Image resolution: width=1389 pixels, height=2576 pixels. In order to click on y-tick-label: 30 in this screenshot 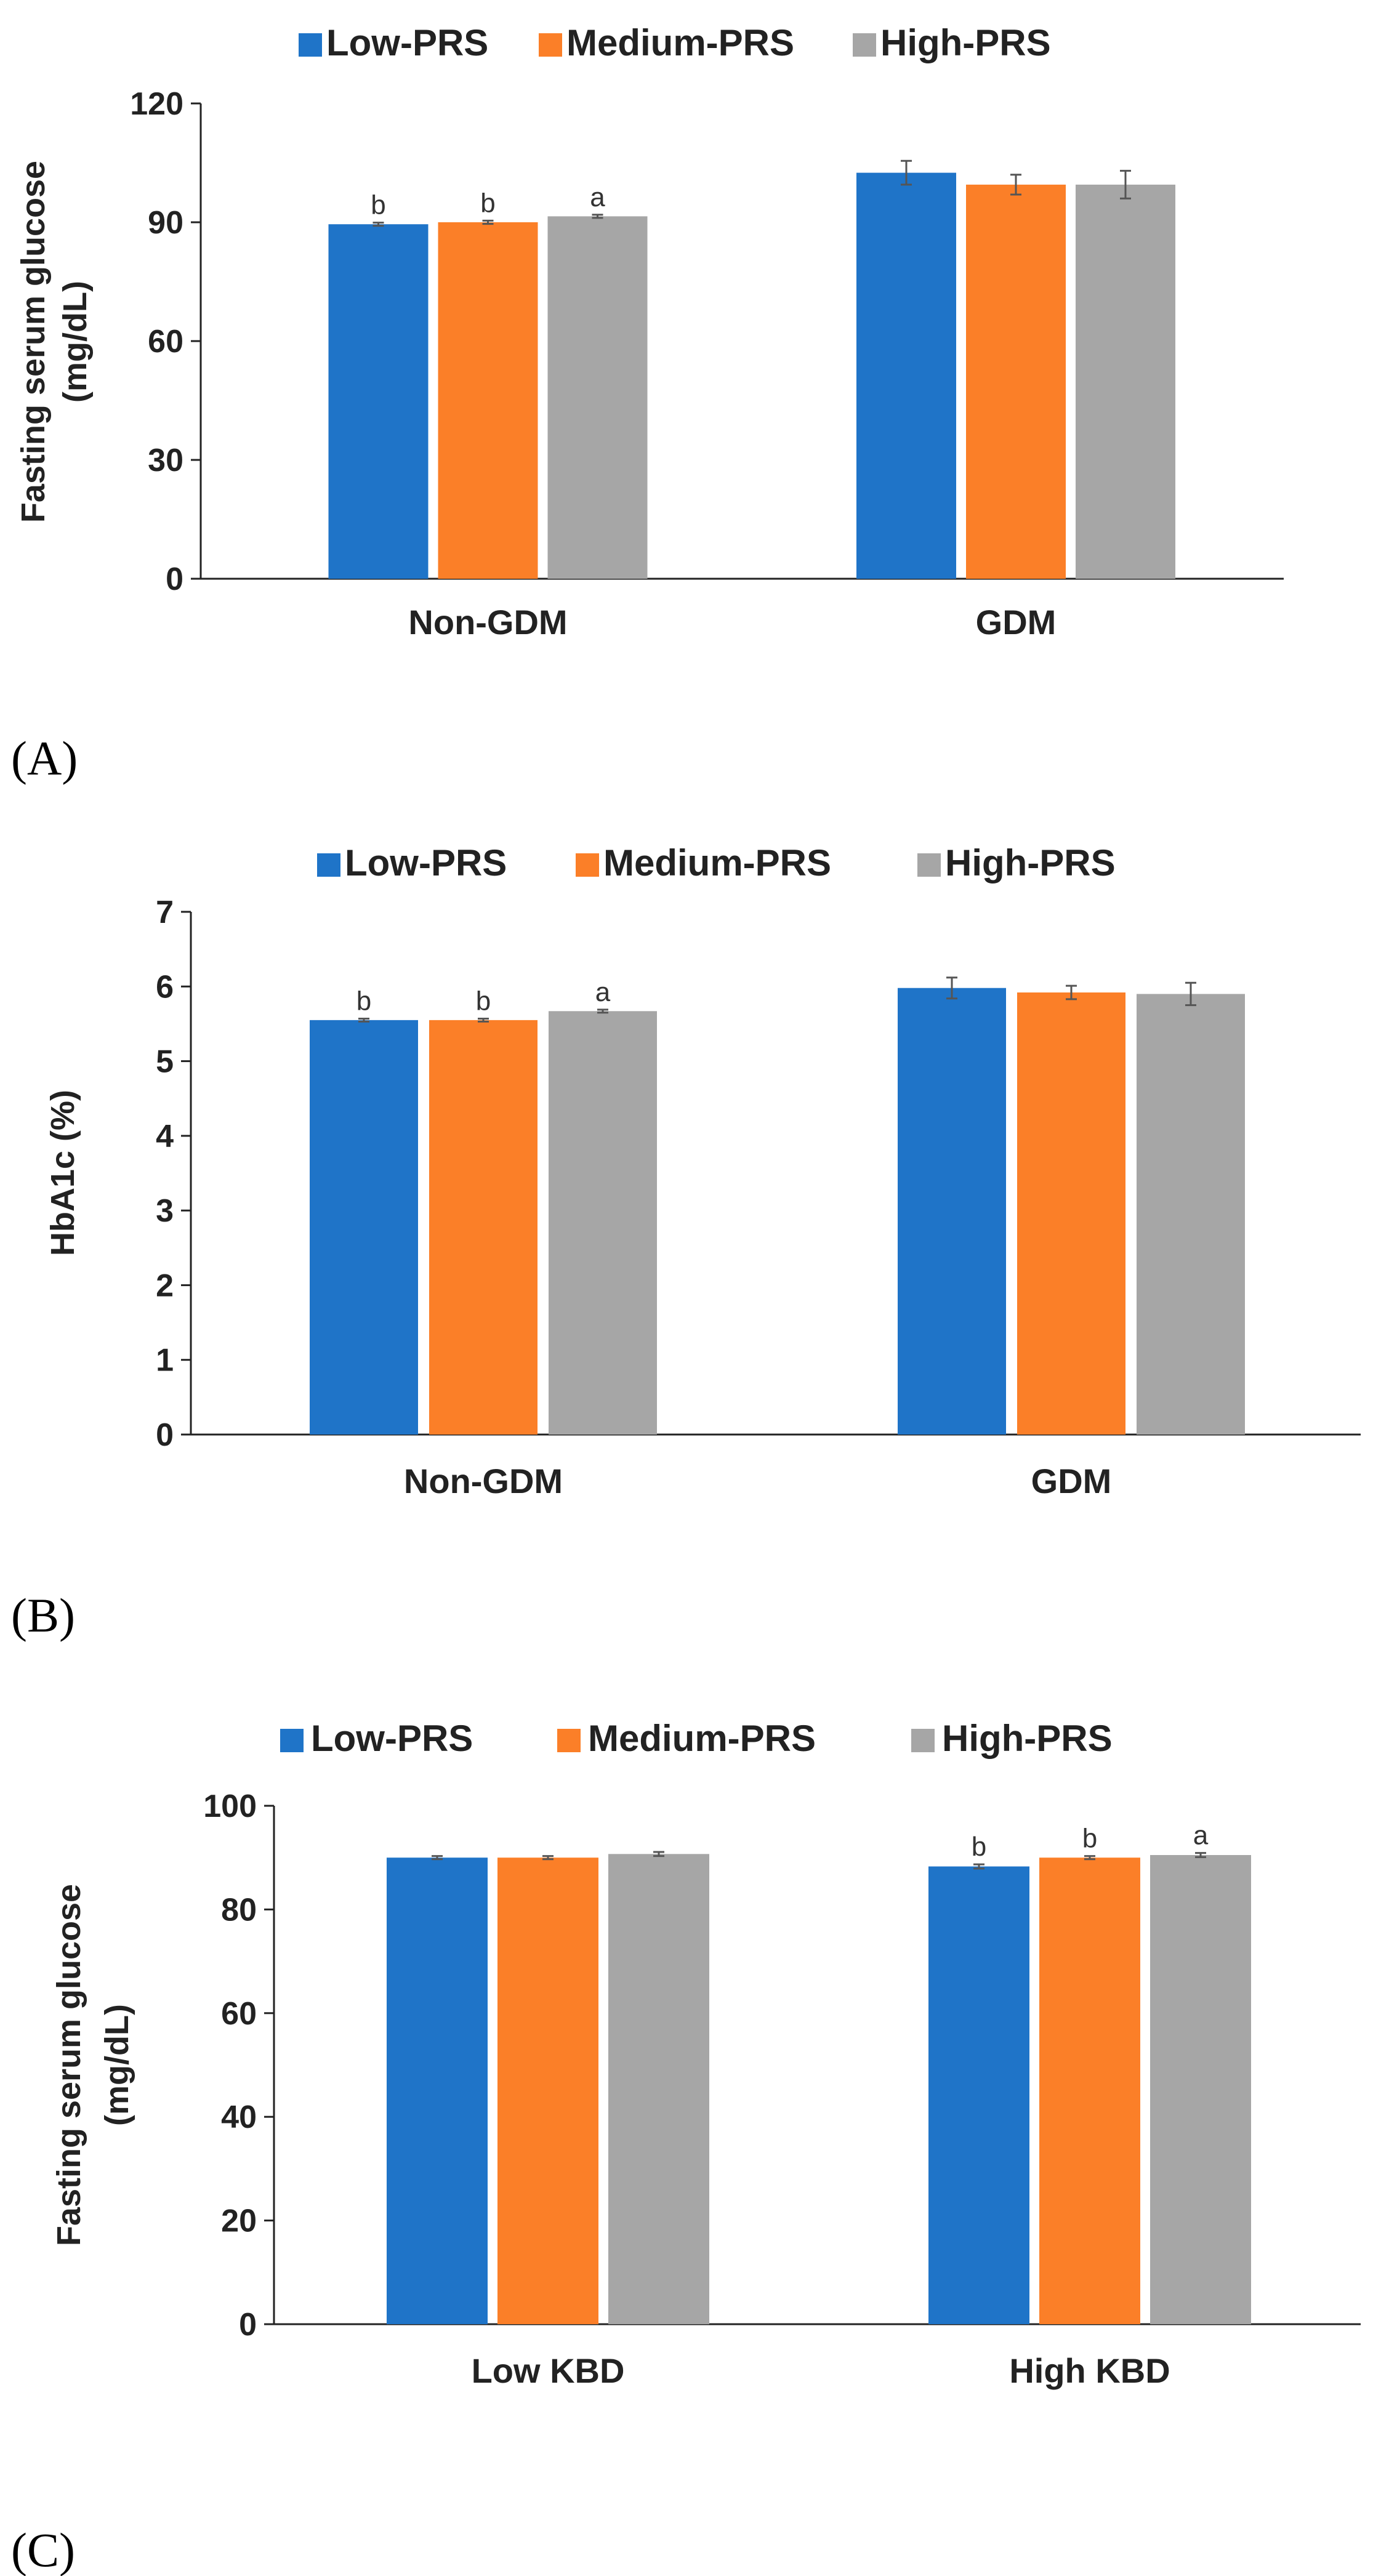, I will do `click(165, 460)`.